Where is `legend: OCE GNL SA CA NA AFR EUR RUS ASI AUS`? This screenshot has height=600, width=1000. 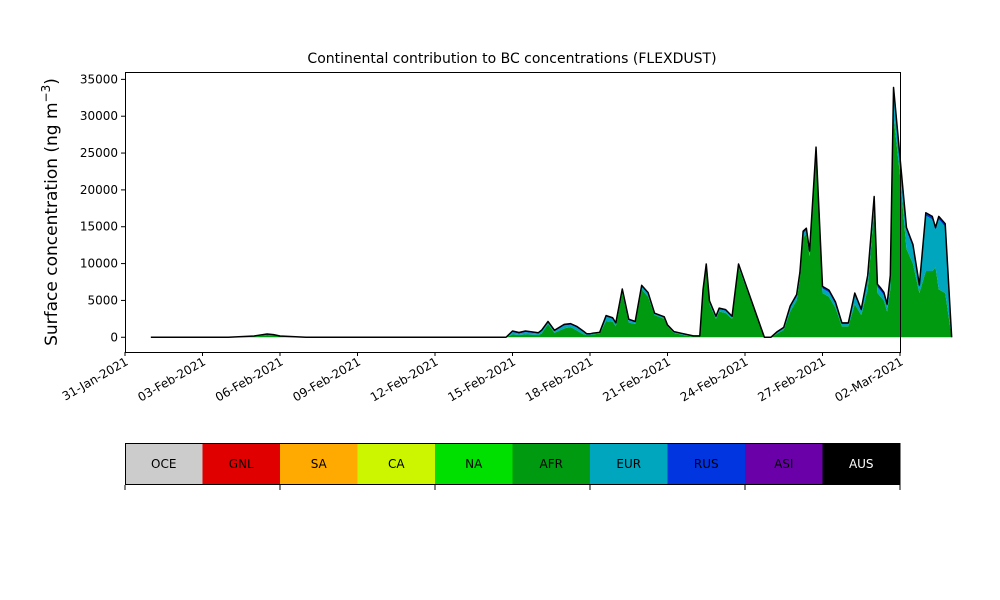 legend: OCE GNL SA CA NA AFR EUR RUS ASI AUS is located at coordinates (512, 466).